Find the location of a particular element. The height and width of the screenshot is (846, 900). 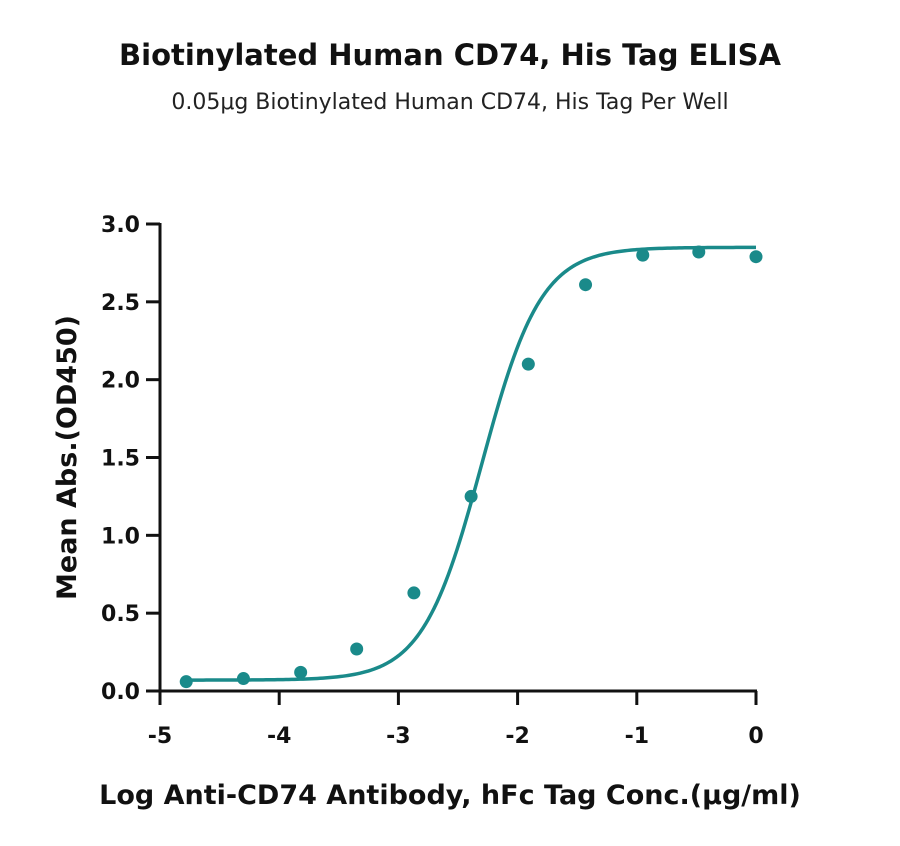

y-tick-label: 1.0 is located at coordinates (120, 536).